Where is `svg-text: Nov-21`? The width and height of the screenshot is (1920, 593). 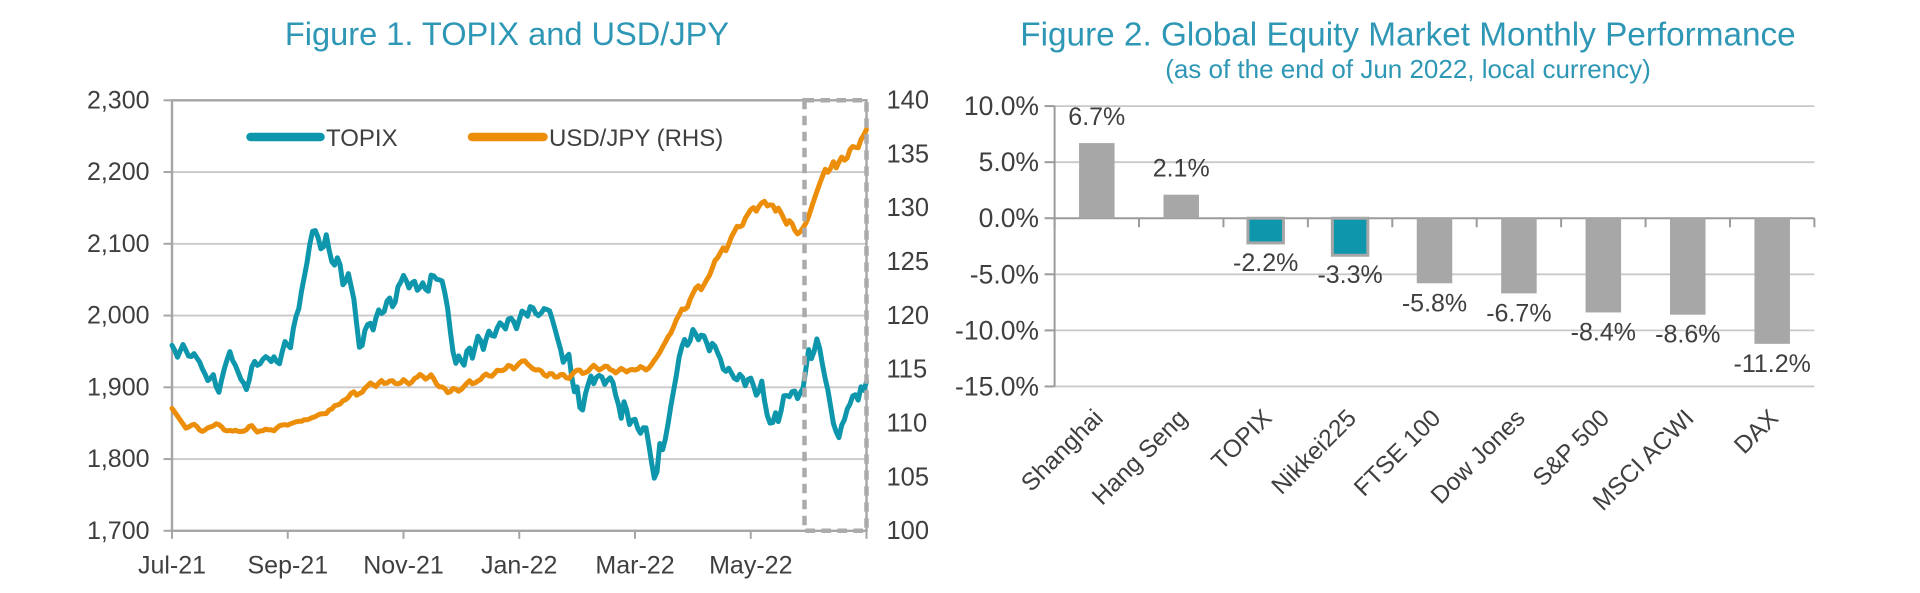 svg-text: Nov-21 is located at coordinates (403, 566).